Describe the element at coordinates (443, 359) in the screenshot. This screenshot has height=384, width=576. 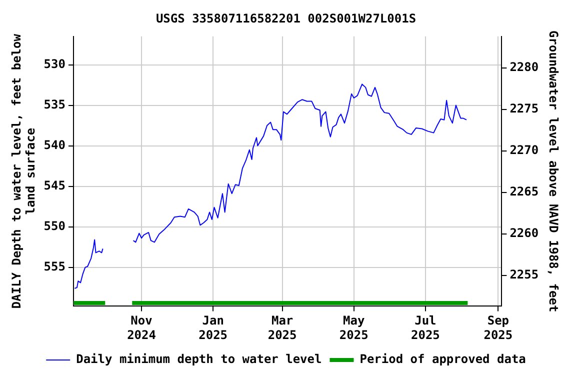
I see `legend-label: Period of approved data` at that location.